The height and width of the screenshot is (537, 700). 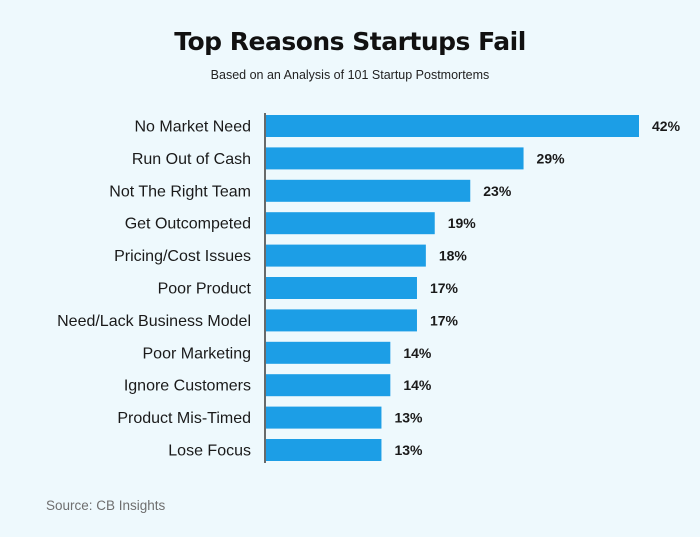 What do you see at coordinates (209, 451) in the screenshot?
I see `category-label: Lose Focus` at bounding box center [209, 451].